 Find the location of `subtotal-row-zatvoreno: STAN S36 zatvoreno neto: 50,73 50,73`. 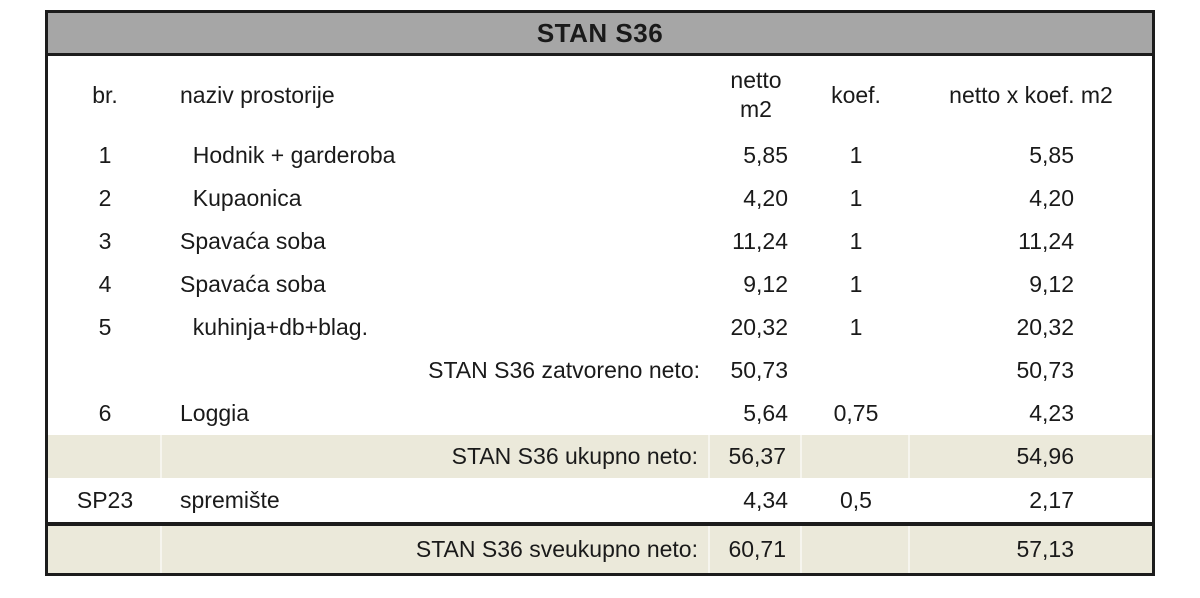

subtotal-row-zatvoreno: STAN S36 zatvoreno neto: 50,73 50,73 is located at coordinates (600, 370).